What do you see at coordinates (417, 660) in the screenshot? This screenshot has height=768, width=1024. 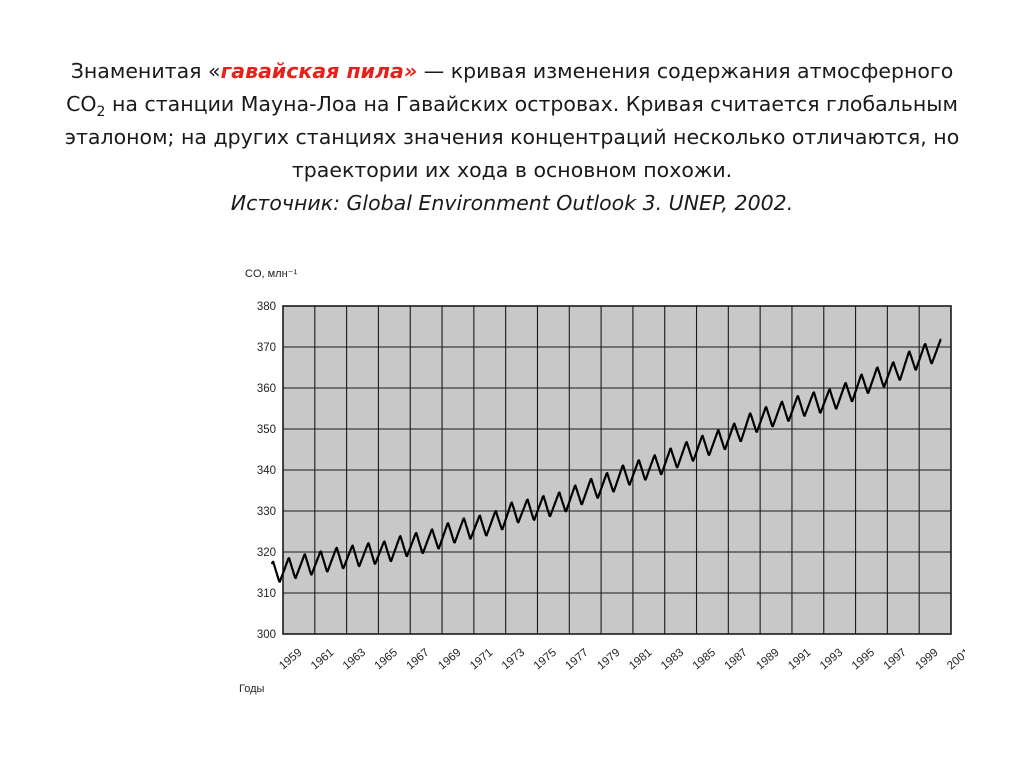 I see `x-tick-label: 1967` at bounding box center [417, 660].